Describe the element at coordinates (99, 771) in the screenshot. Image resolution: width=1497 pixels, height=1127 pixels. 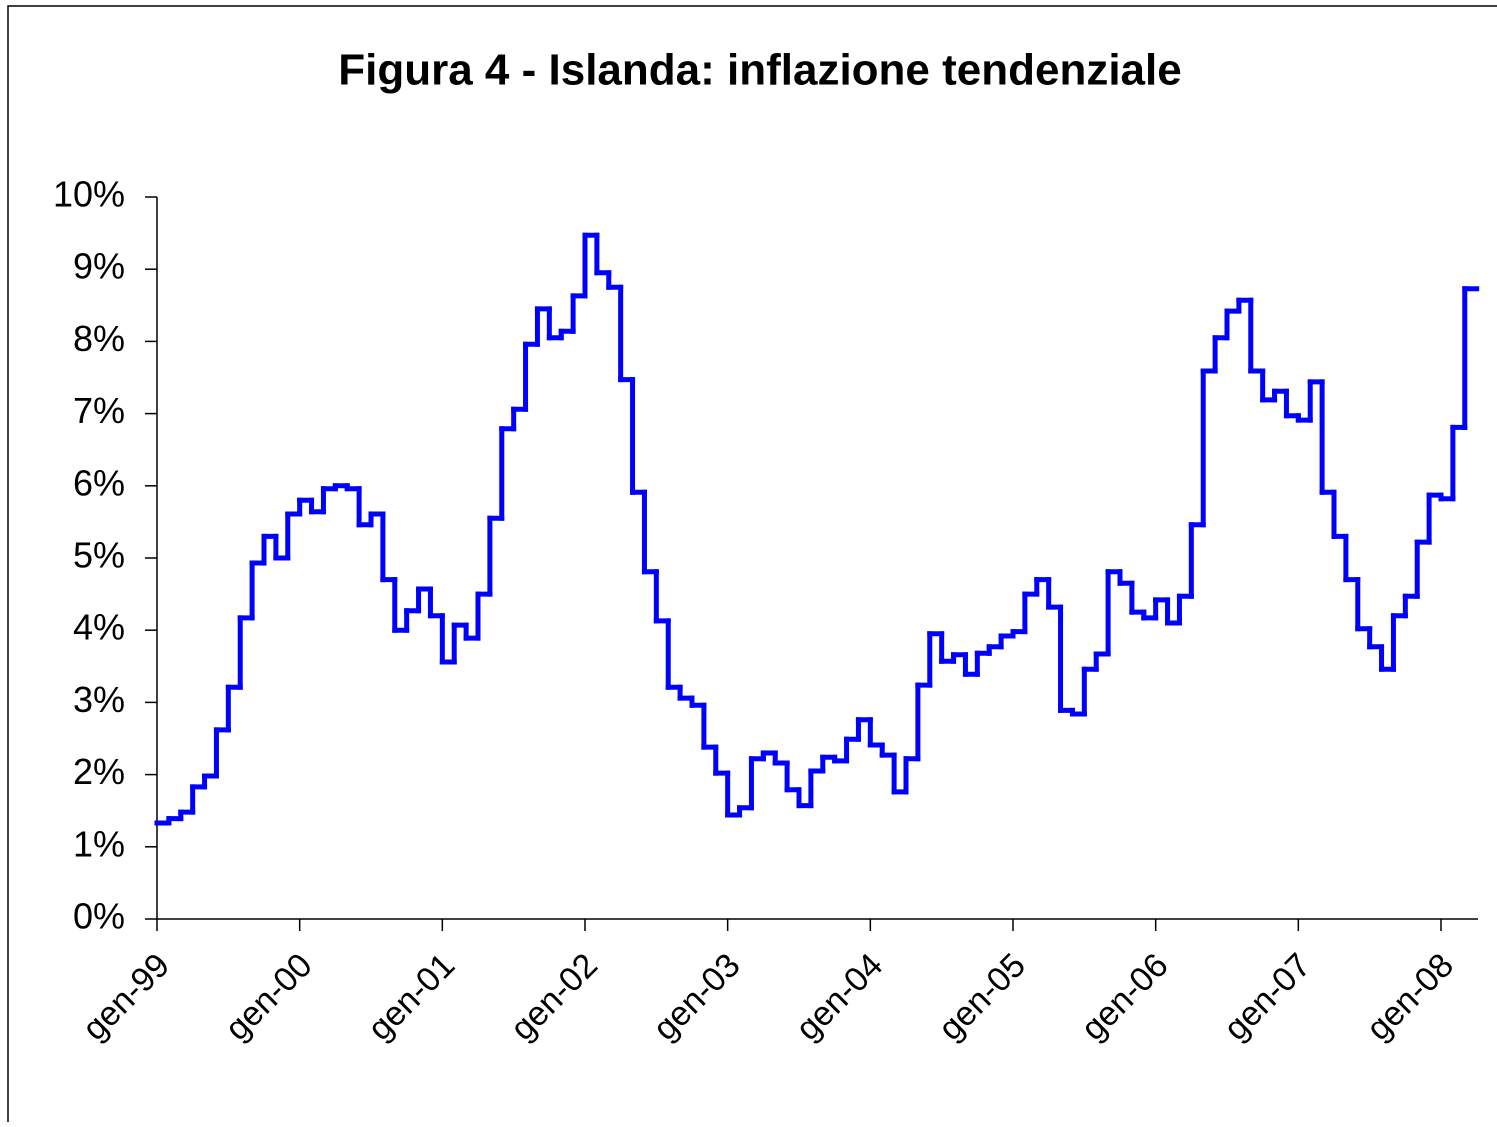
I see `y-tick-label: 2%` at that location.